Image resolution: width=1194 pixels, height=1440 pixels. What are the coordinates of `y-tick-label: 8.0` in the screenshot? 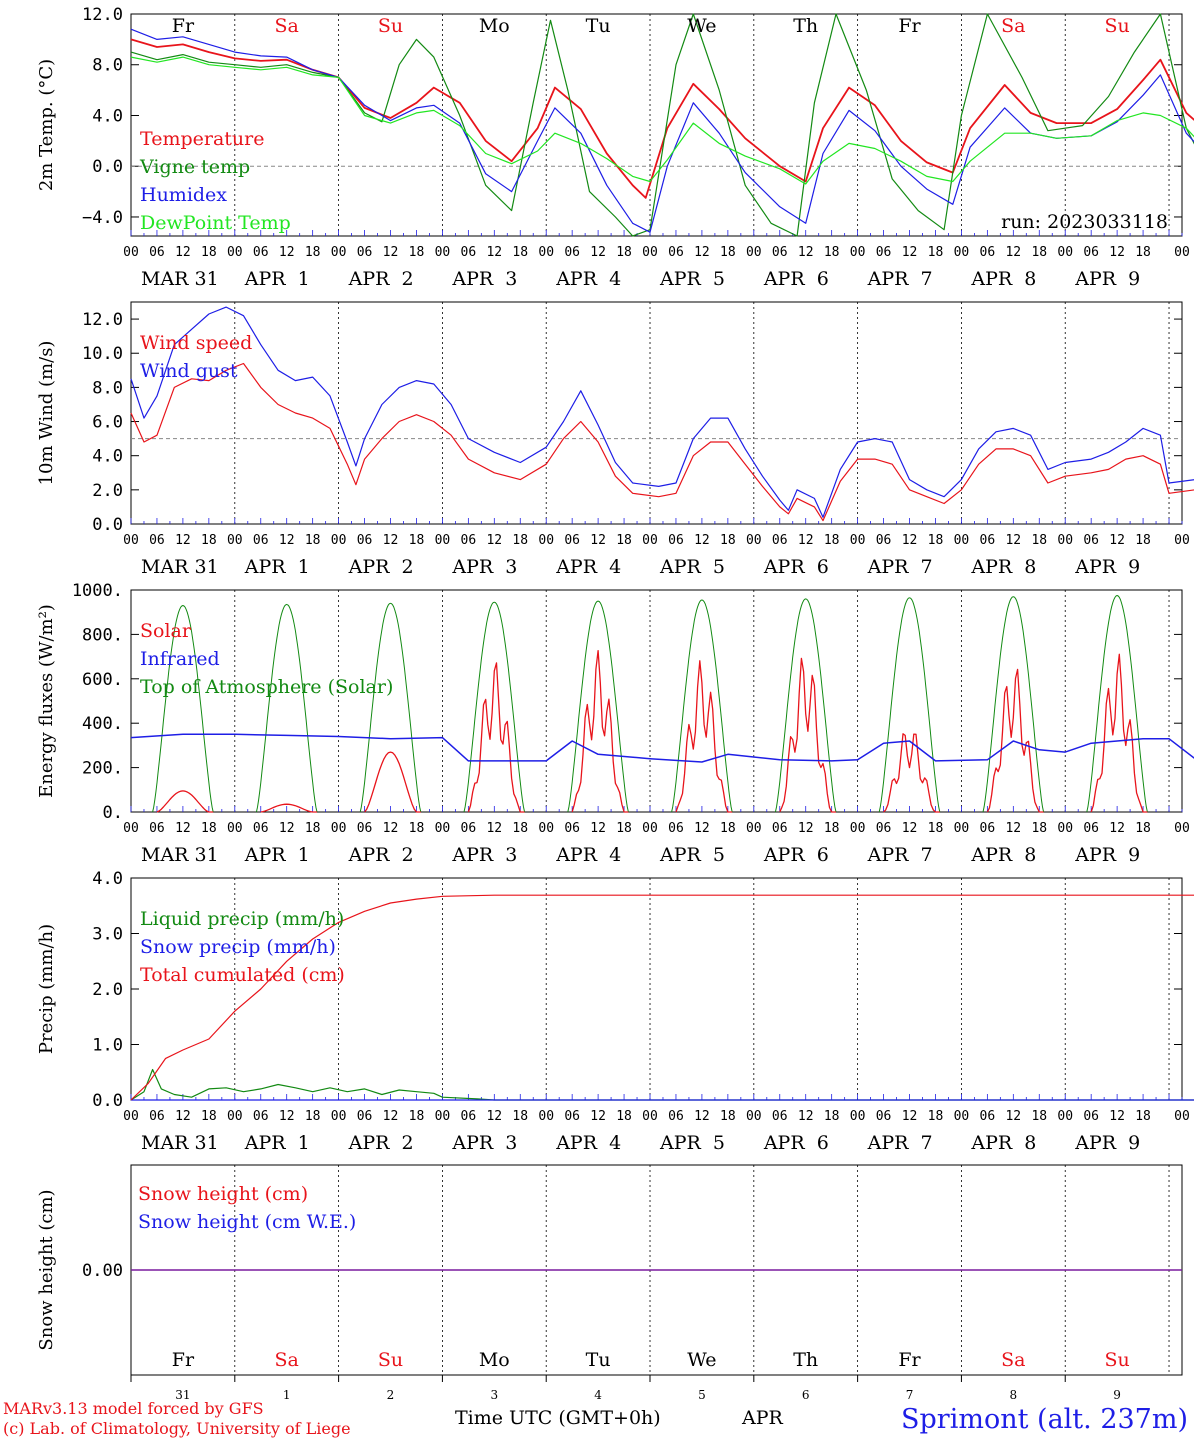 It's located at (107, 388).